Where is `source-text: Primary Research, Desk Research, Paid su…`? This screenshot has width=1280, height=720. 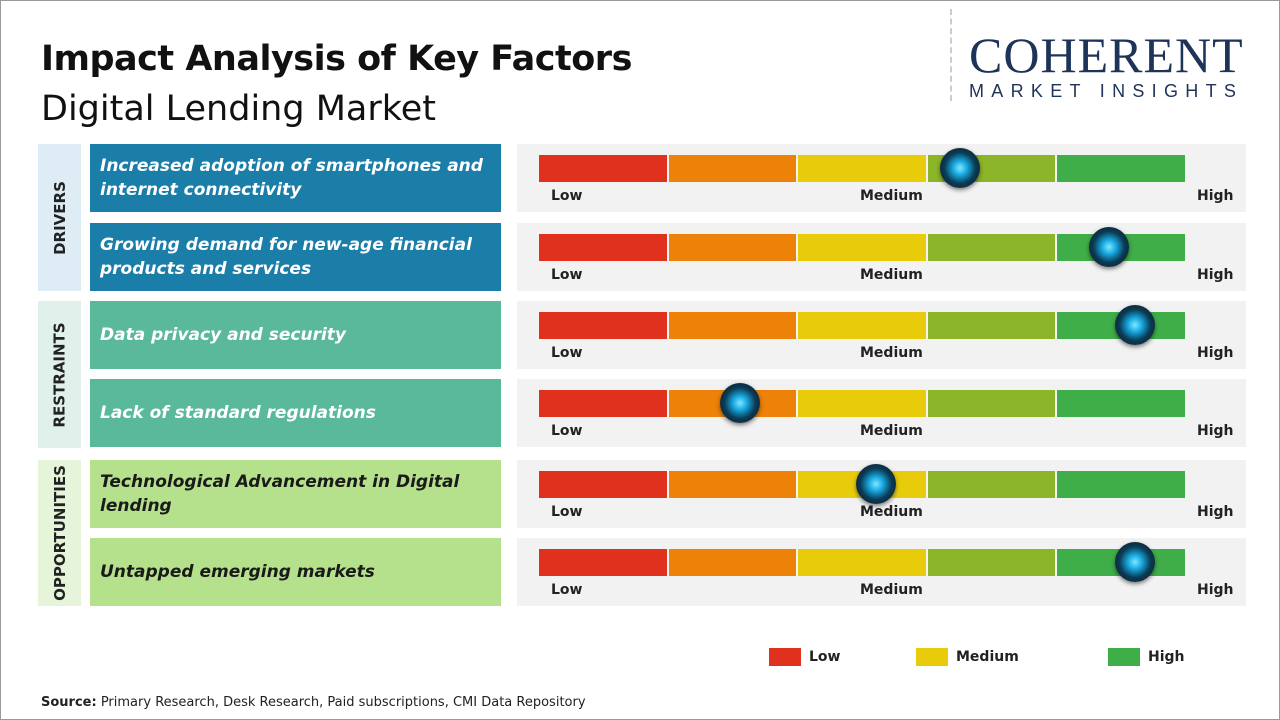
source-text: Primary Research, Desk Research, Paid su… is located at coordinates (341, 702).